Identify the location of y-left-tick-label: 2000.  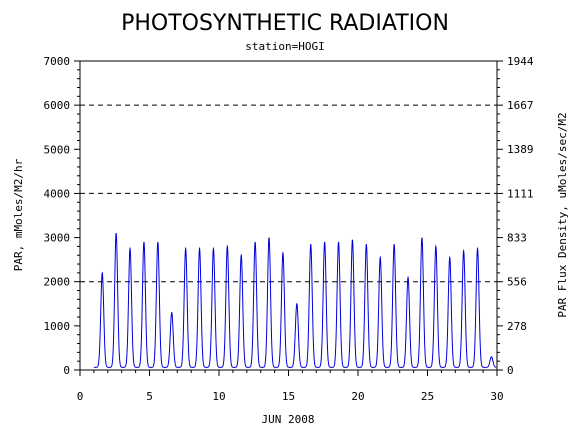
(57, 282).